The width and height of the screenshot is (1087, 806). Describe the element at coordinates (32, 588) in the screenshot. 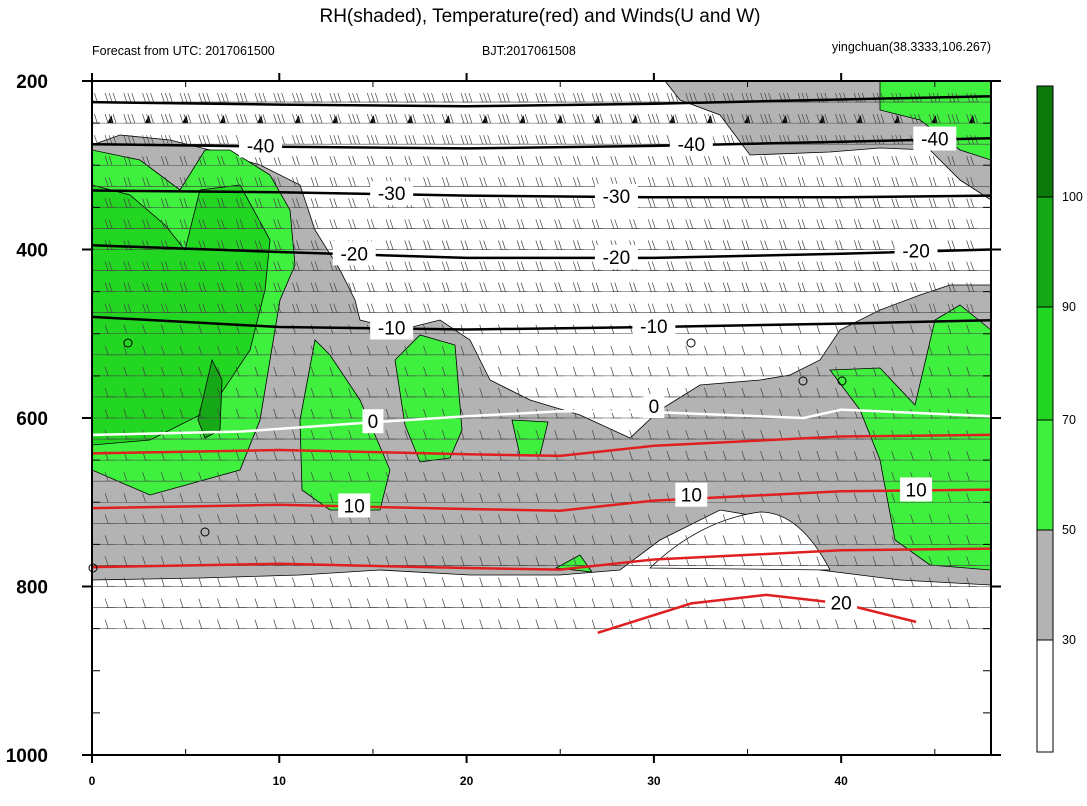

I see `y-tick-label: 800` at that location.